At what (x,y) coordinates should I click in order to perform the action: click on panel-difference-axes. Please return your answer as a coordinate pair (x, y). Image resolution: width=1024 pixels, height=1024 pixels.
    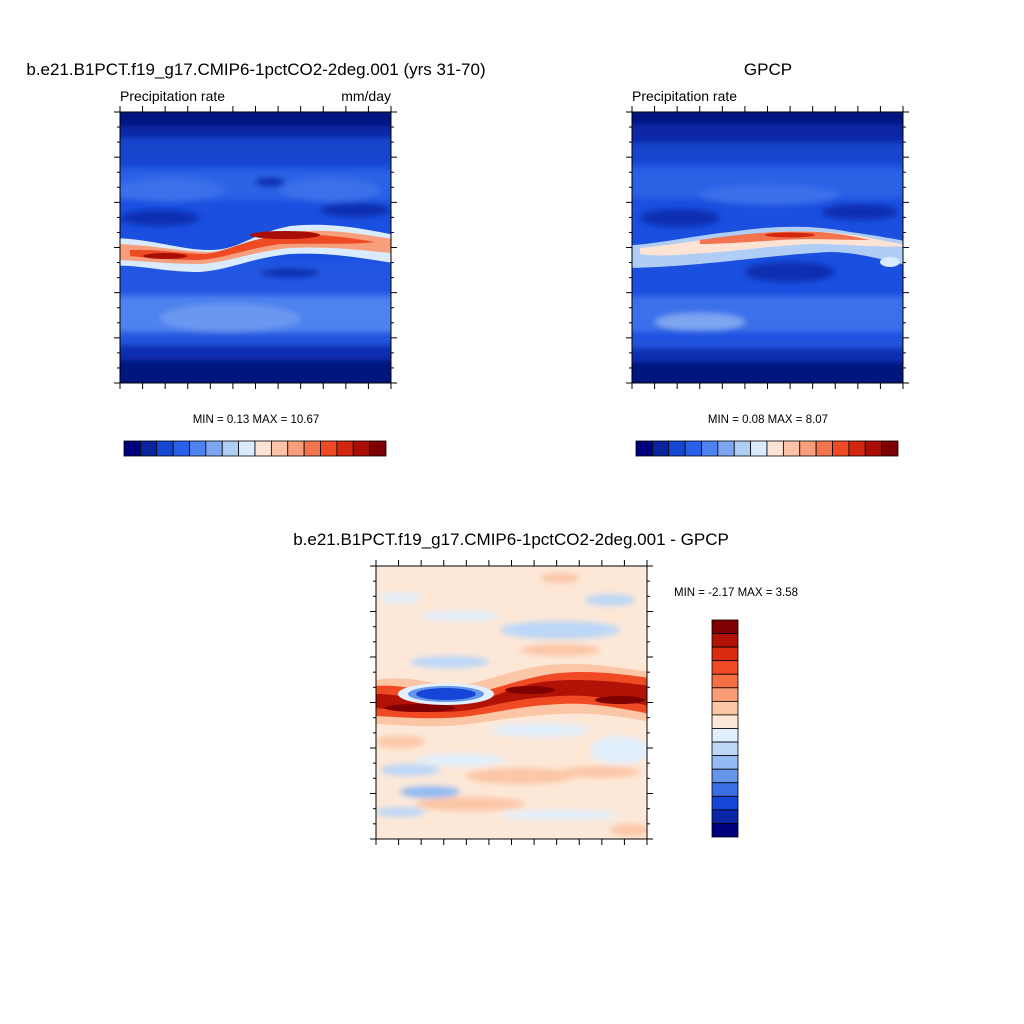
    Looking at the image, I should click on (511, 702).